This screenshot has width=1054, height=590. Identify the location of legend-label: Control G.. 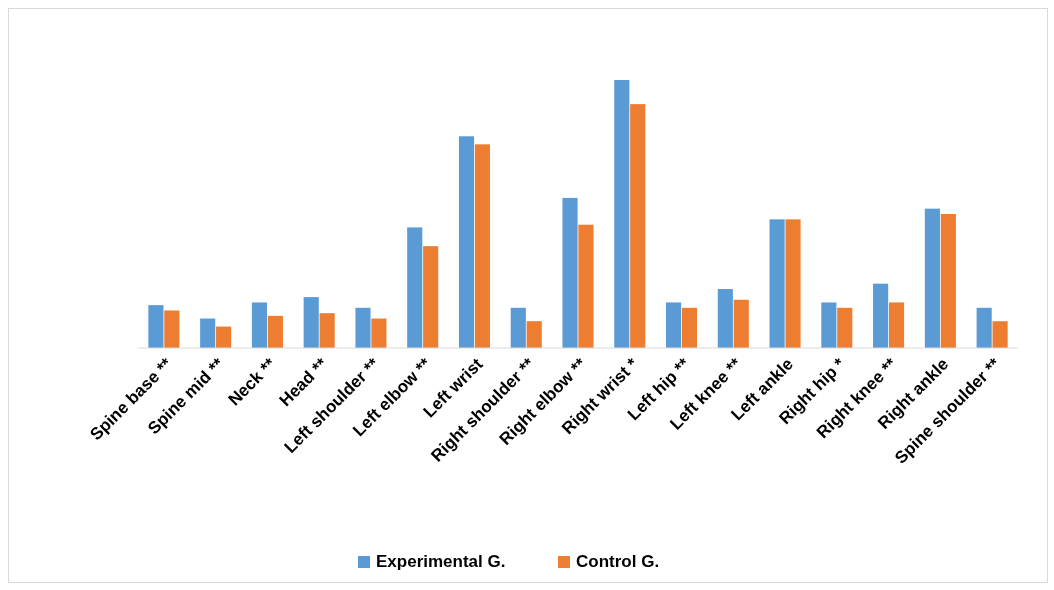
(618, 562).